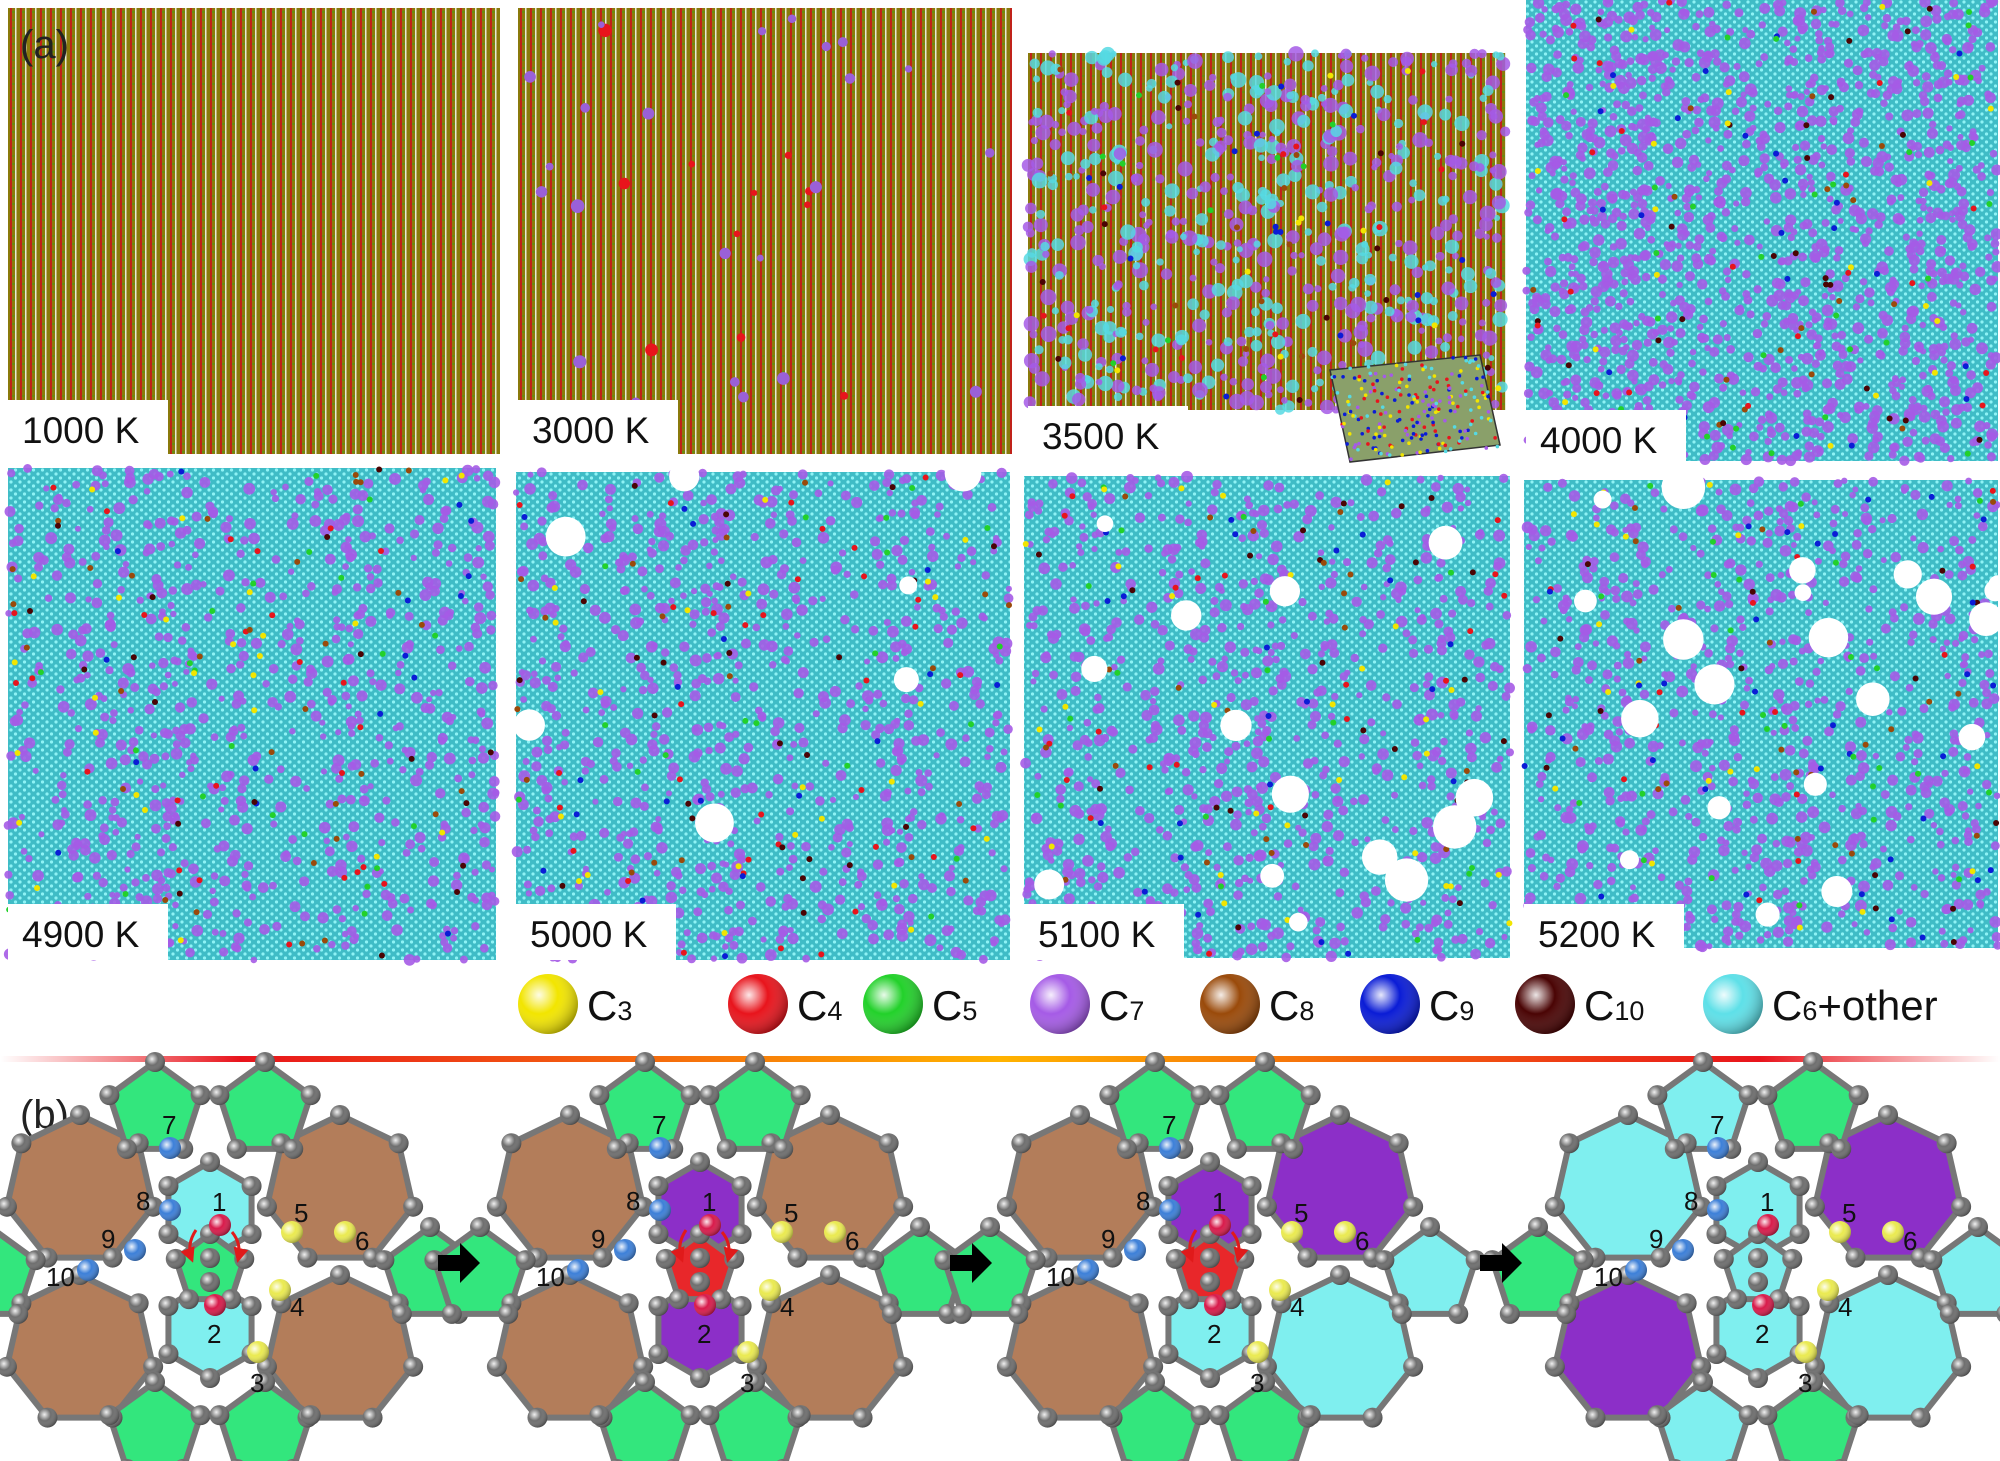 The image size is (2000, 1461). Describe the element at coordinates (44, 45) in the screenshot. I see `panel-a-label: (a)` at that location.